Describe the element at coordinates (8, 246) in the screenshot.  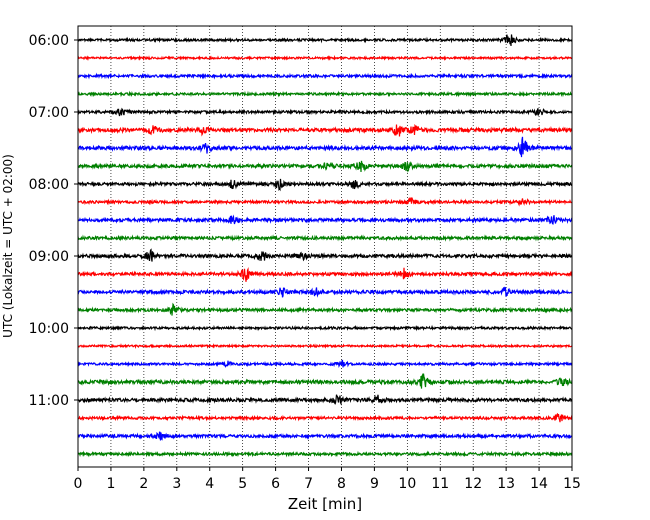
I see `y-axis-title: UTC (Lokalzeit = UTC + 02:00)` at that location.